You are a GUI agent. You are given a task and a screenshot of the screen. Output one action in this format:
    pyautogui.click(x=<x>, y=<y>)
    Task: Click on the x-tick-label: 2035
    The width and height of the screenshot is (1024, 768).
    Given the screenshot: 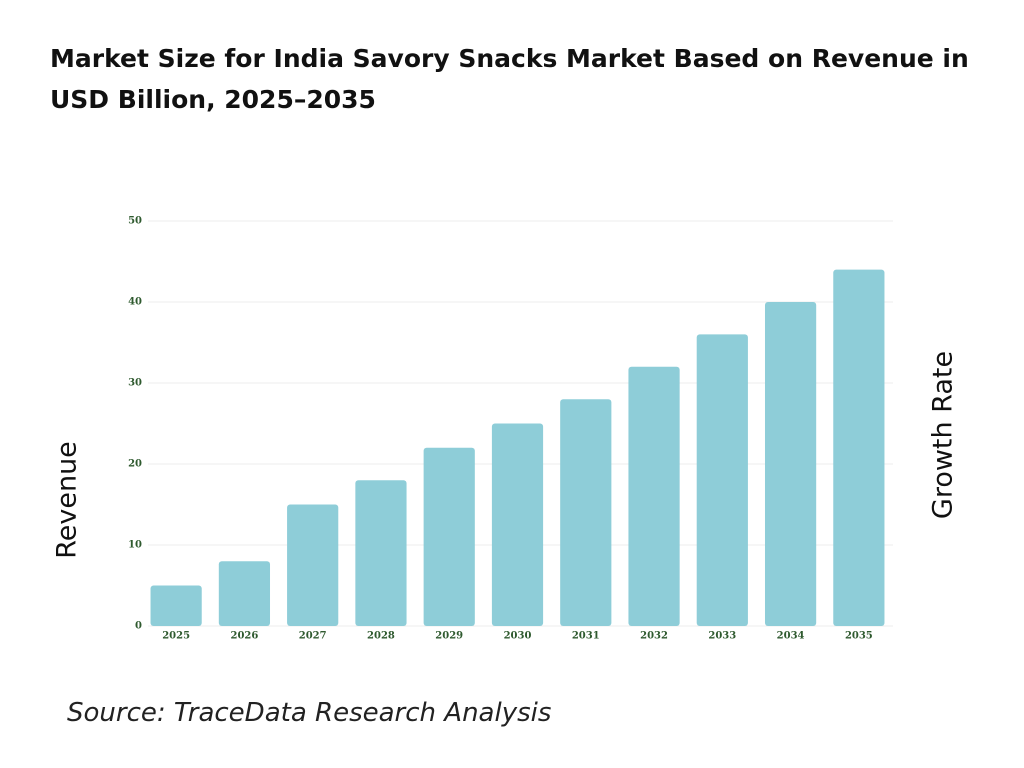 What is the action you would take?
    pyautogui.click(x=859, y=636)
    